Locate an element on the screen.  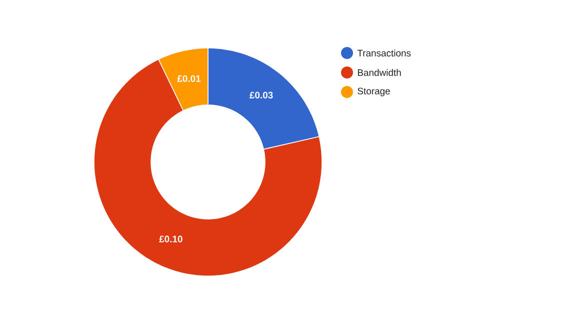
legend-label: Transactions is located at coordinates (384, 53).